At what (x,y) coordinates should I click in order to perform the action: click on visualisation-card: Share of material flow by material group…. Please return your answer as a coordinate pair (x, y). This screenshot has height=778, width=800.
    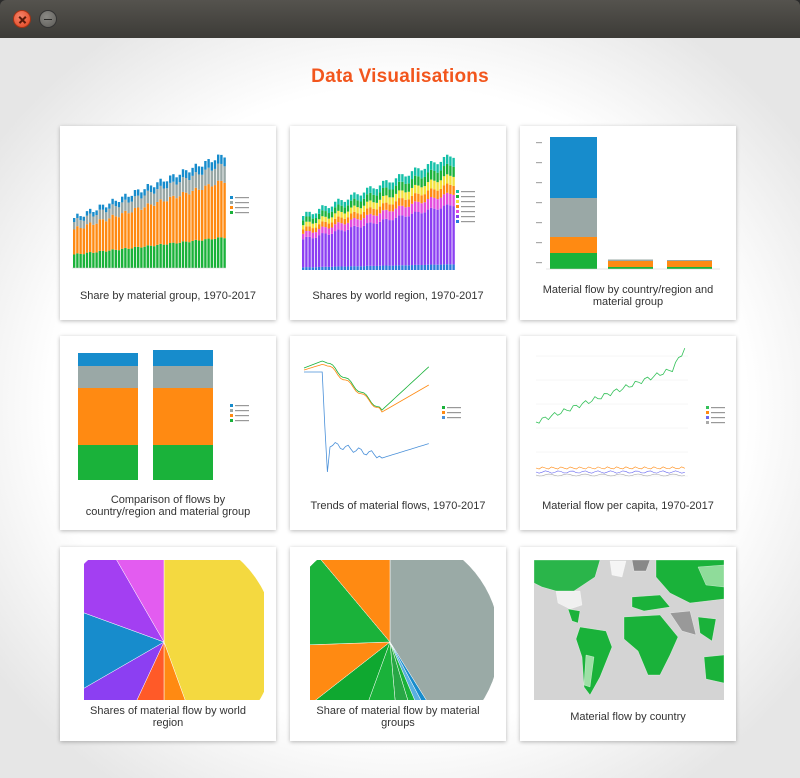
    Looking at the image, I should click on (398, 644).